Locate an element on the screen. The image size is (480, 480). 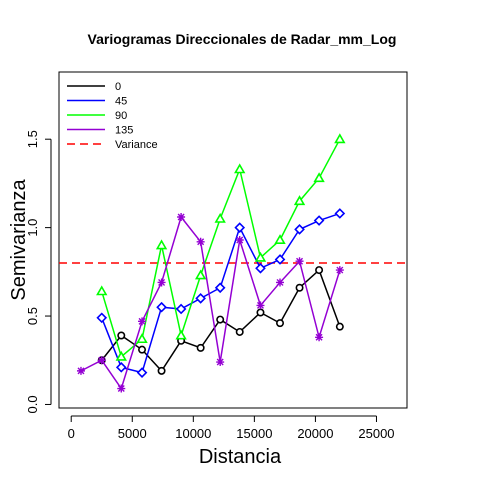
legend-entry: 90 is located at coordinates (97, 116).